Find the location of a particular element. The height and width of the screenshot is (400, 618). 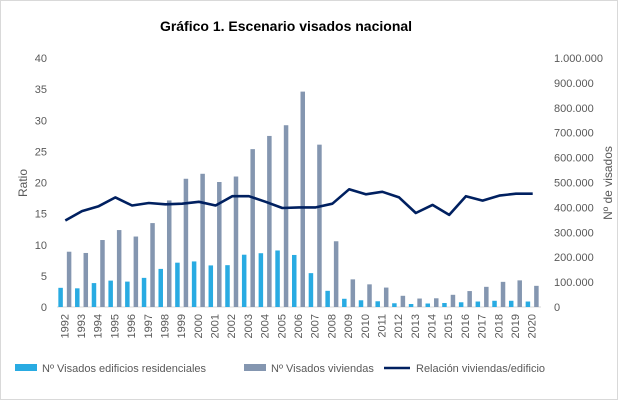

y-right-tick-label: 900.000 is located at coordinates (574, 84).